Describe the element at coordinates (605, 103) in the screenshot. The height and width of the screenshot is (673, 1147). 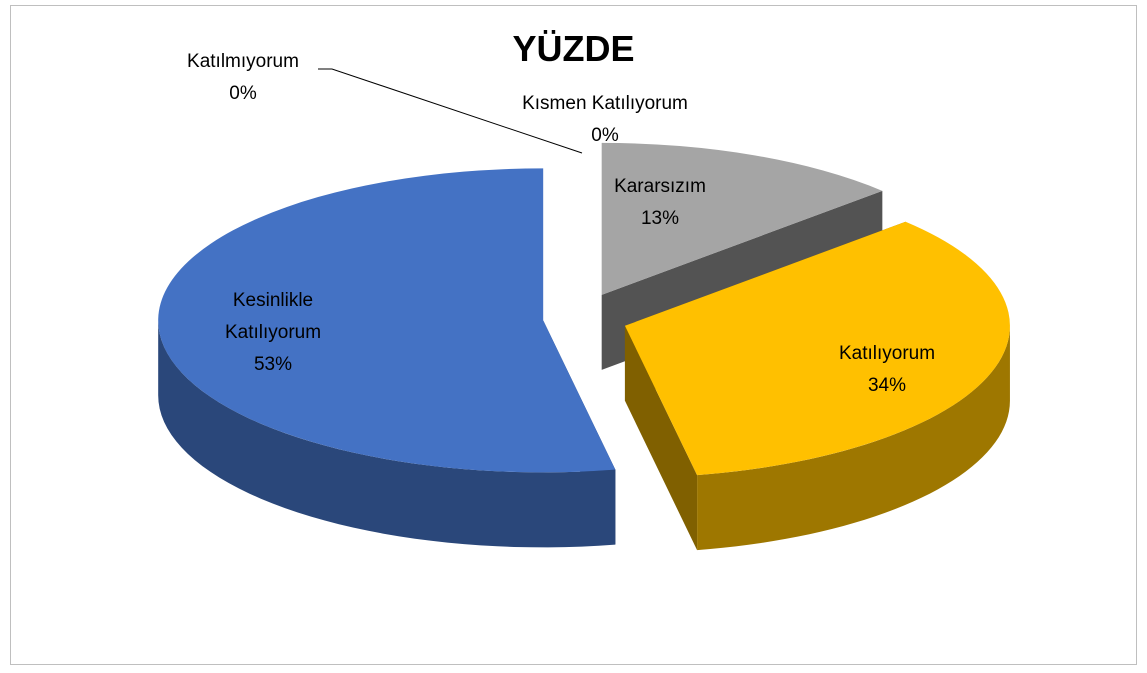
I see `category-label: Kısmen Katılıyorum` at that location.